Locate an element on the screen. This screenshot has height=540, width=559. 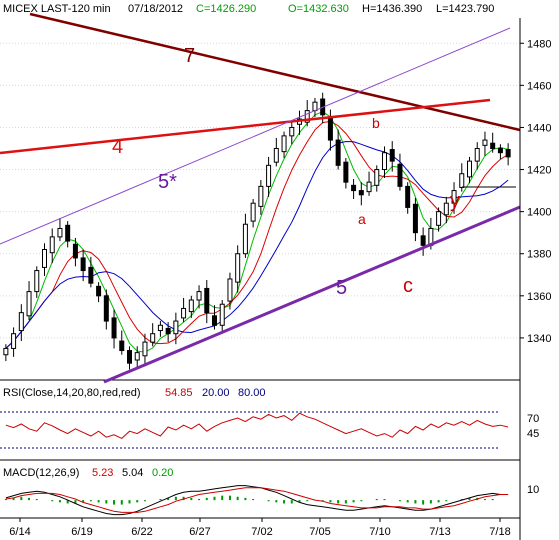
macd-title: MACD(12,26,9) is located at coordinates (41, 473).